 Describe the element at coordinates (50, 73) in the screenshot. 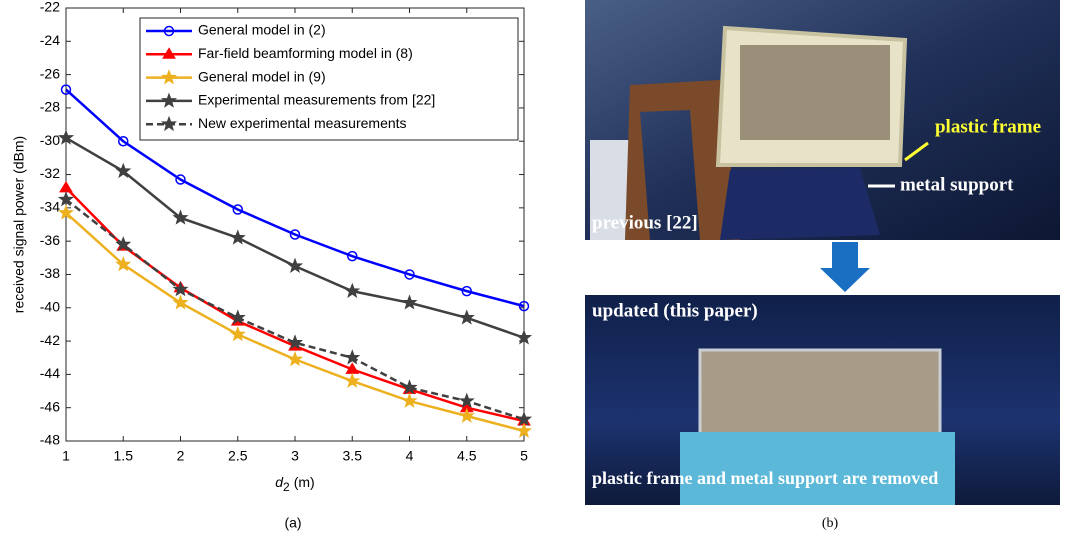

I see `y-tick-label: -26` at that location.